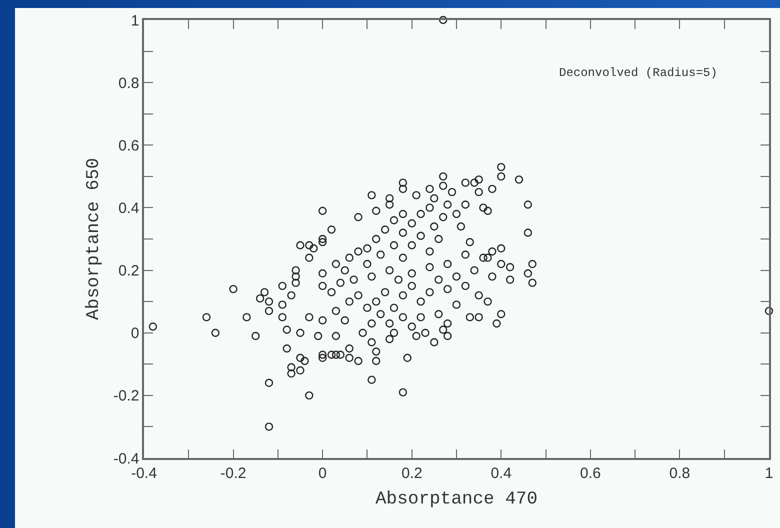  Describe the element at coordinates (129, 83) in the screenshot. I see `y-tick-label: 0.8` at that location.